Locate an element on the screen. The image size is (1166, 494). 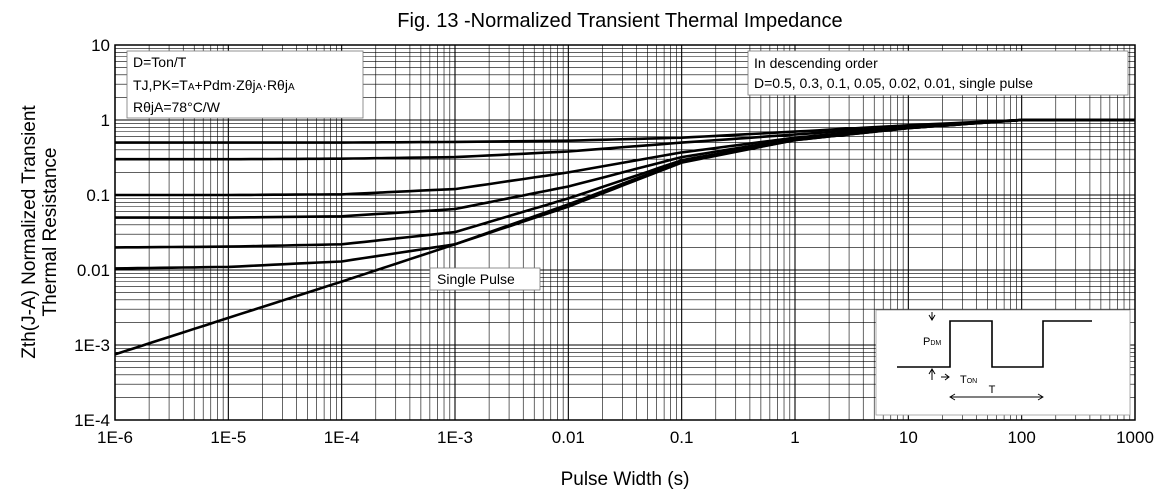
single-pulse-label: Single Pulse is located at coordinates (476, 279).